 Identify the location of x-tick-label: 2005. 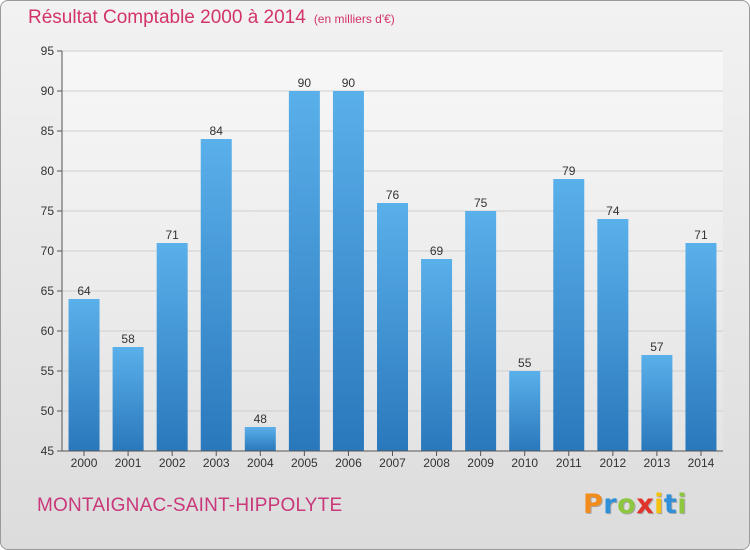
(304, 463).